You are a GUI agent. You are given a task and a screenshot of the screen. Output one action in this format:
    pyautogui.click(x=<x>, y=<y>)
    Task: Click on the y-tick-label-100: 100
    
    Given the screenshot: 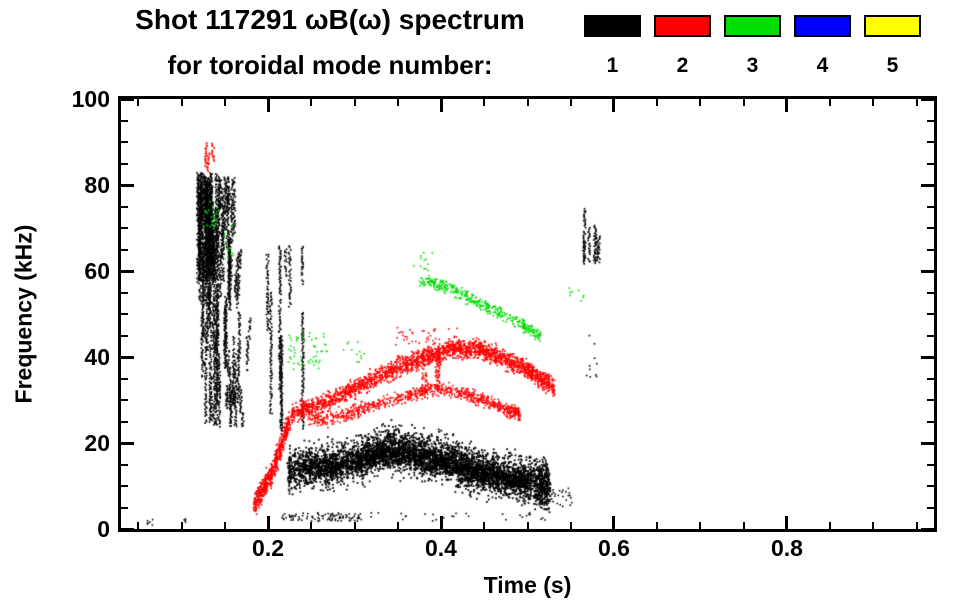 What is the action you would take?
    pyautogui.click(x=90, y=99)
    